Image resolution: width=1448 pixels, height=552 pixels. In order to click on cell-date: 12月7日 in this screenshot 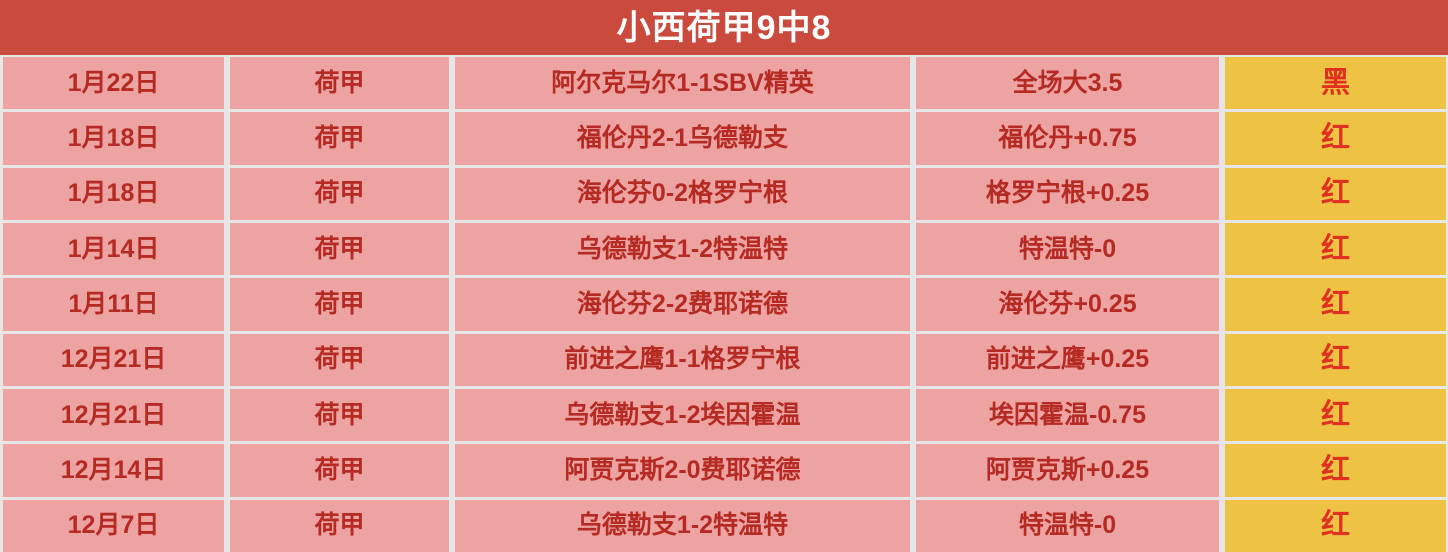, I will do `click(113, 525)`.